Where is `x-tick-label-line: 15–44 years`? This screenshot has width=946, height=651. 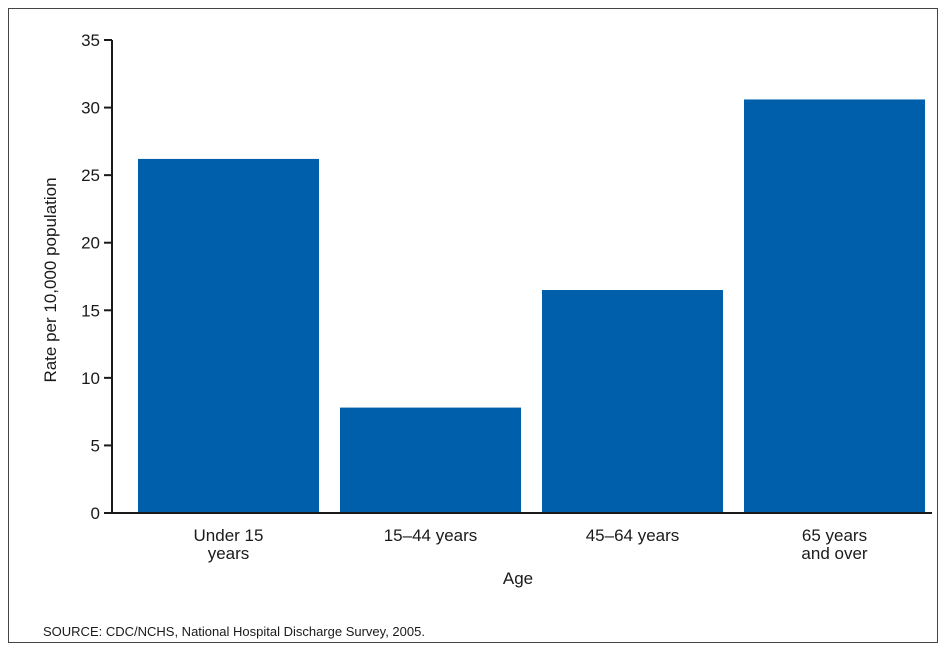 x-tick-label-line: 15–44 years is located at coordinates (431, 535).